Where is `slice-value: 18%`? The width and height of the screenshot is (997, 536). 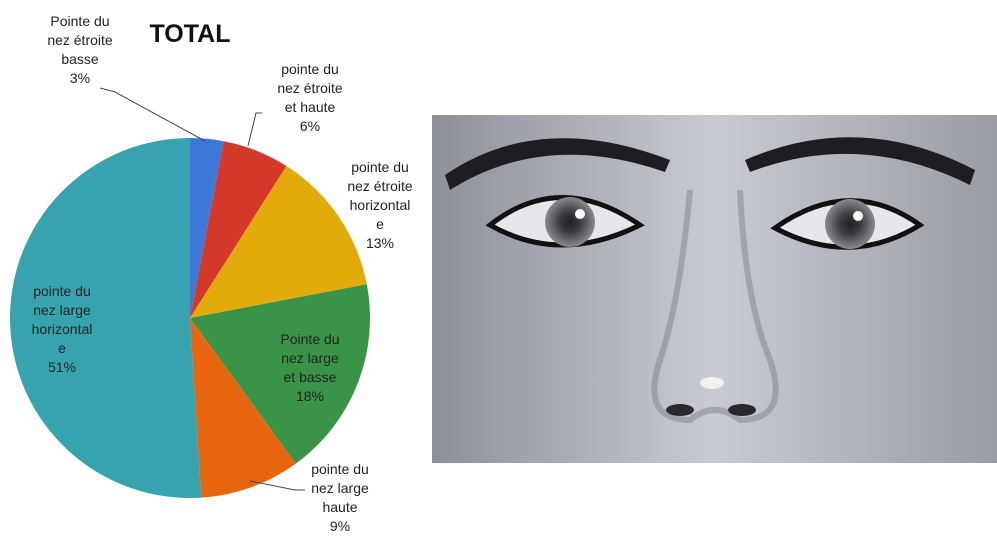
slice-value: 18% is located at coordinates (310, 396).